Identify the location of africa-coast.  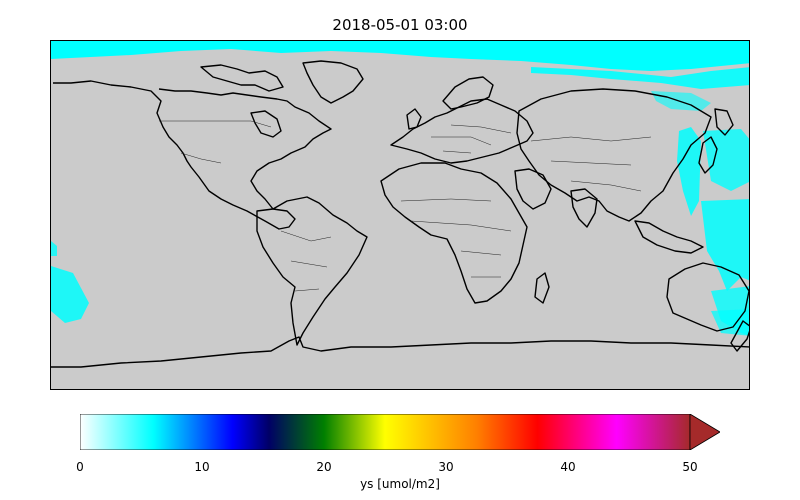
(454, 233).